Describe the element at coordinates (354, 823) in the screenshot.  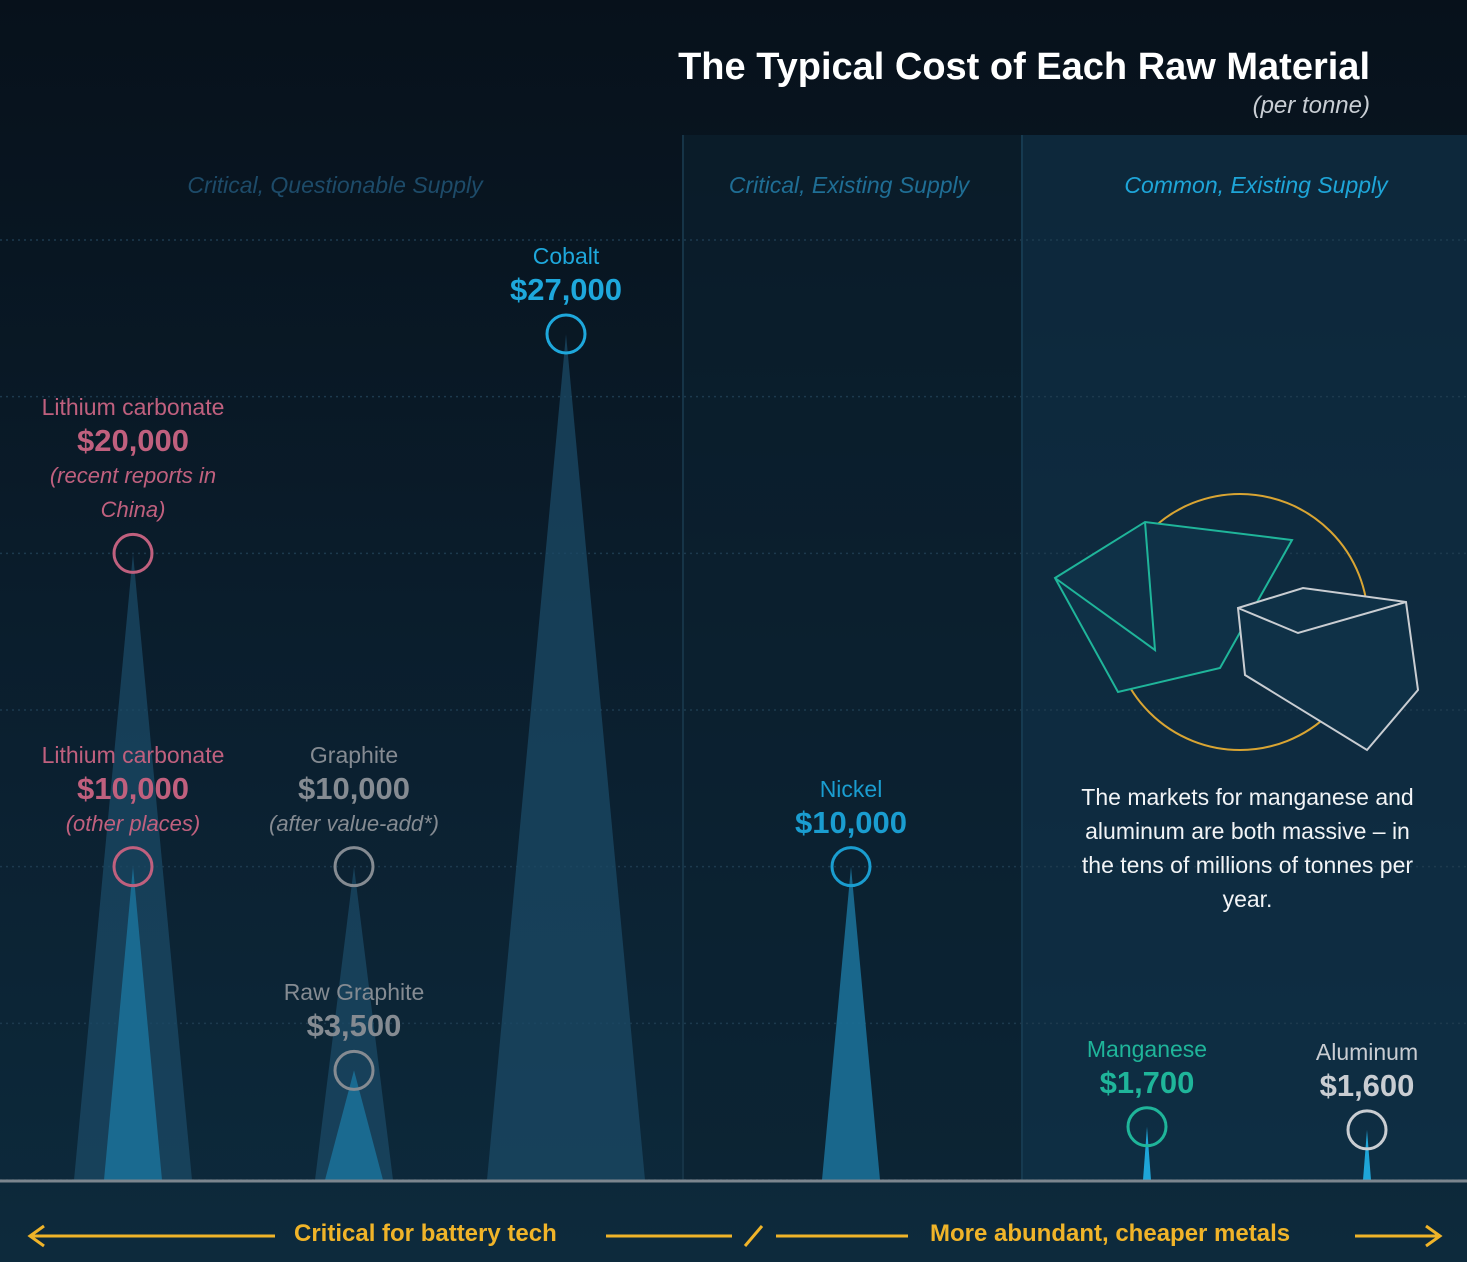
I see `item-note: (after value-add*)` at that location.